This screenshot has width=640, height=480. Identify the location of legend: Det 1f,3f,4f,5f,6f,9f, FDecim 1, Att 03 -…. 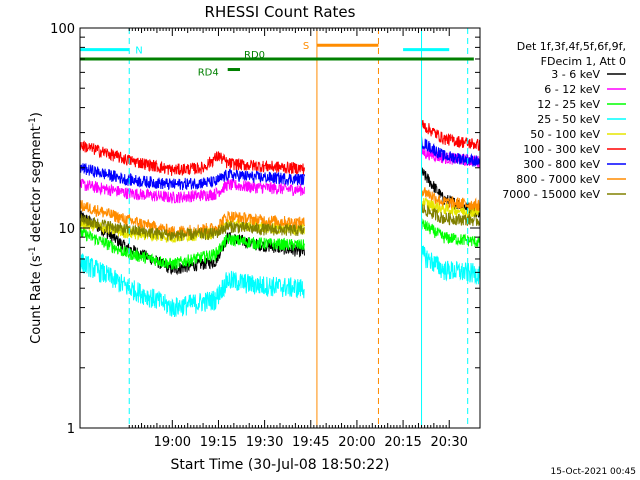
(564, 120).